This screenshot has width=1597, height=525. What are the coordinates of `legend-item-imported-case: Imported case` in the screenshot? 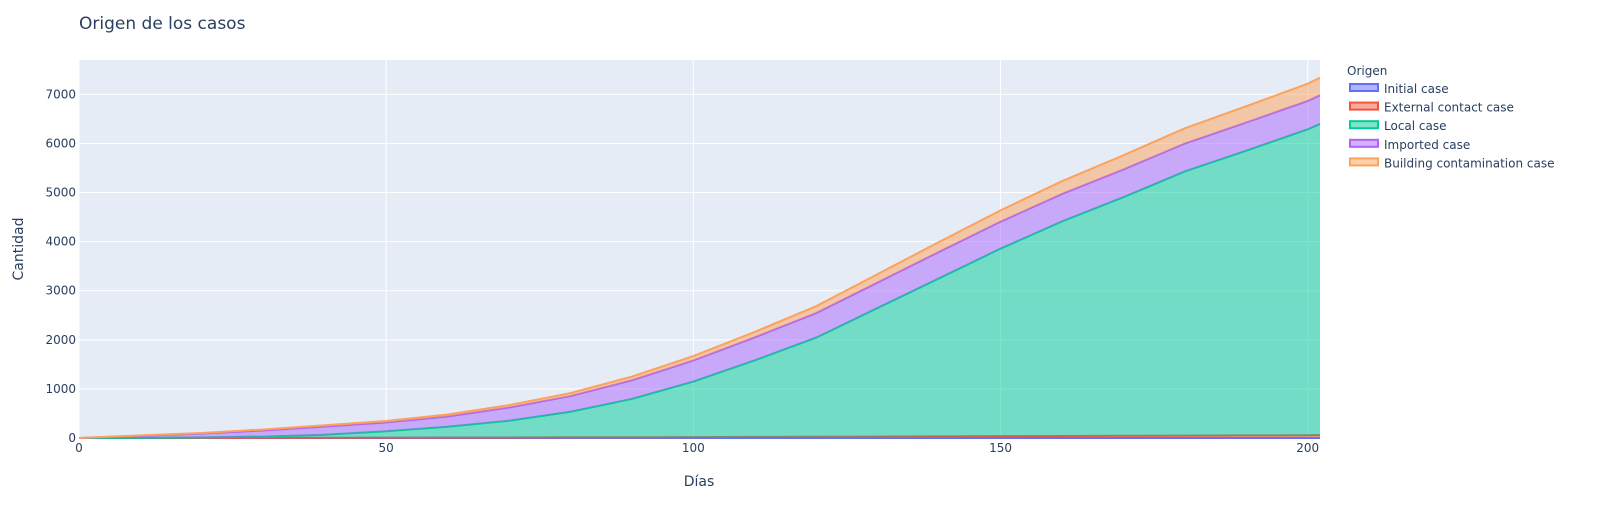 It's located at (1409, 145).